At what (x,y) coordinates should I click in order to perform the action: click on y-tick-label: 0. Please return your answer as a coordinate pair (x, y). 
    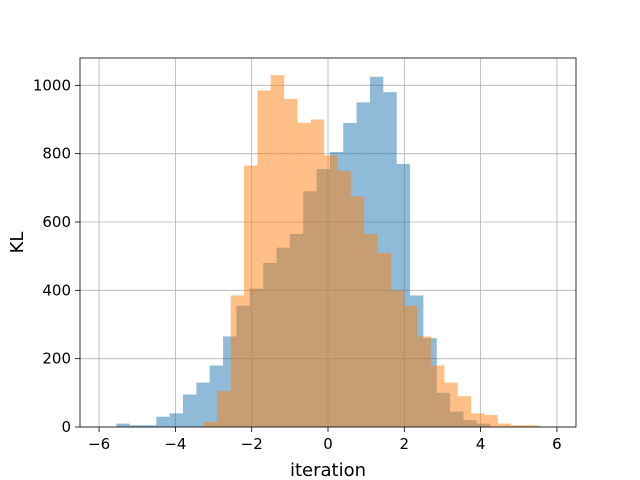
    Looking at the image, I should click on (66, 427).